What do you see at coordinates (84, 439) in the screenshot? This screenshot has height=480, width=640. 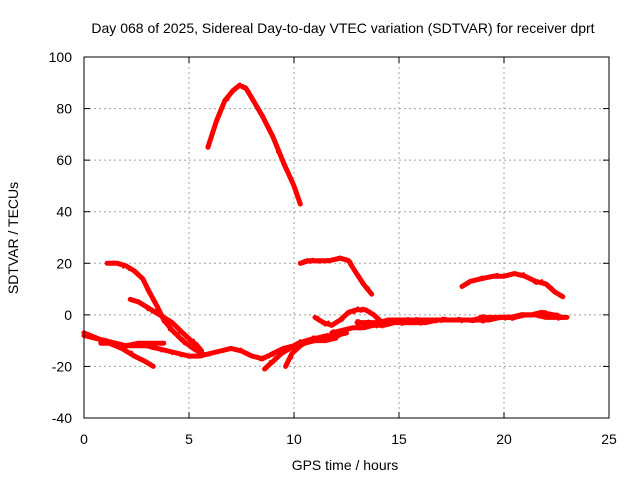 I see `x-tick-label: 0` at bounding box center [84, 439].